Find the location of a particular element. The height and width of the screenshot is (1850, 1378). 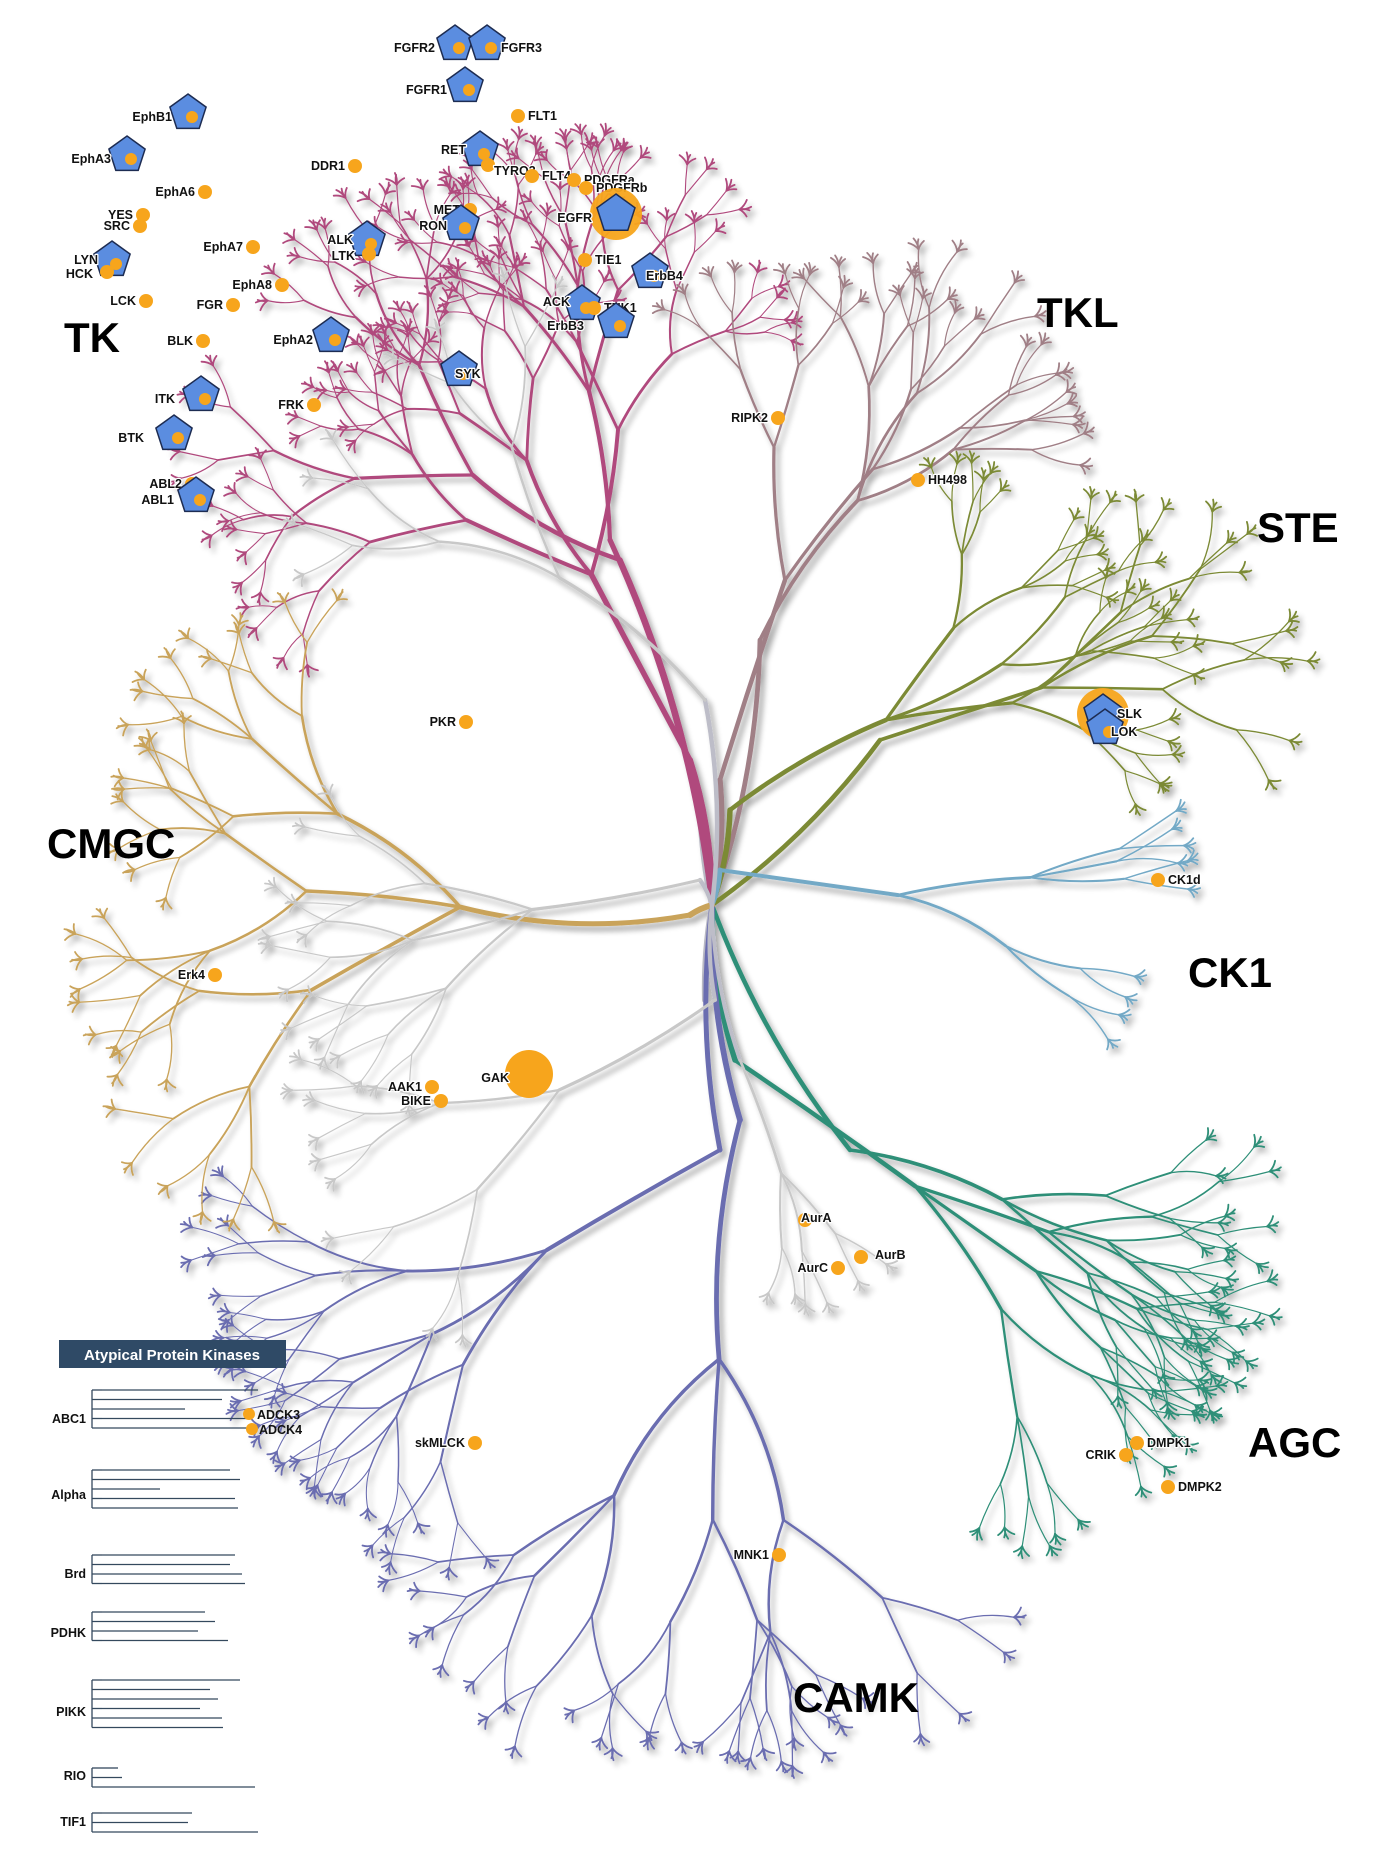

kinase-btk-dot is located at coordinates (178, 438).